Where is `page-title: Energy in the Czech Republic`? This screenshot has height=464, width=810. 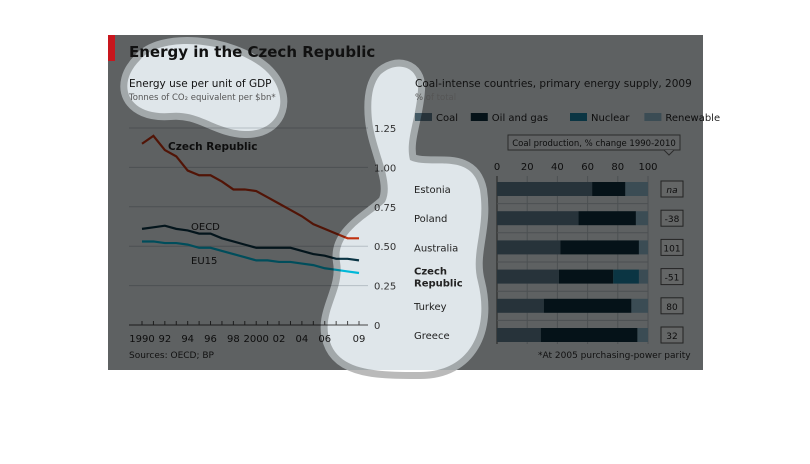 page-title: Energy in the Czech Republic is located at coordinates (252, 52).